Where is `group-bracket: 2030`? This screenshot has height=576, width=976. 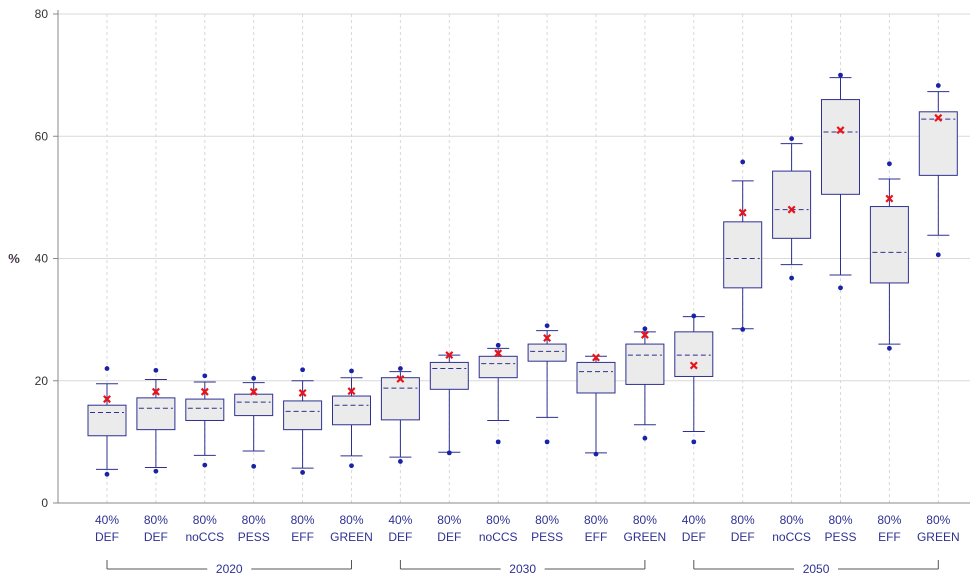 group-bracket: 2030 is located at coordinates (522, 568).